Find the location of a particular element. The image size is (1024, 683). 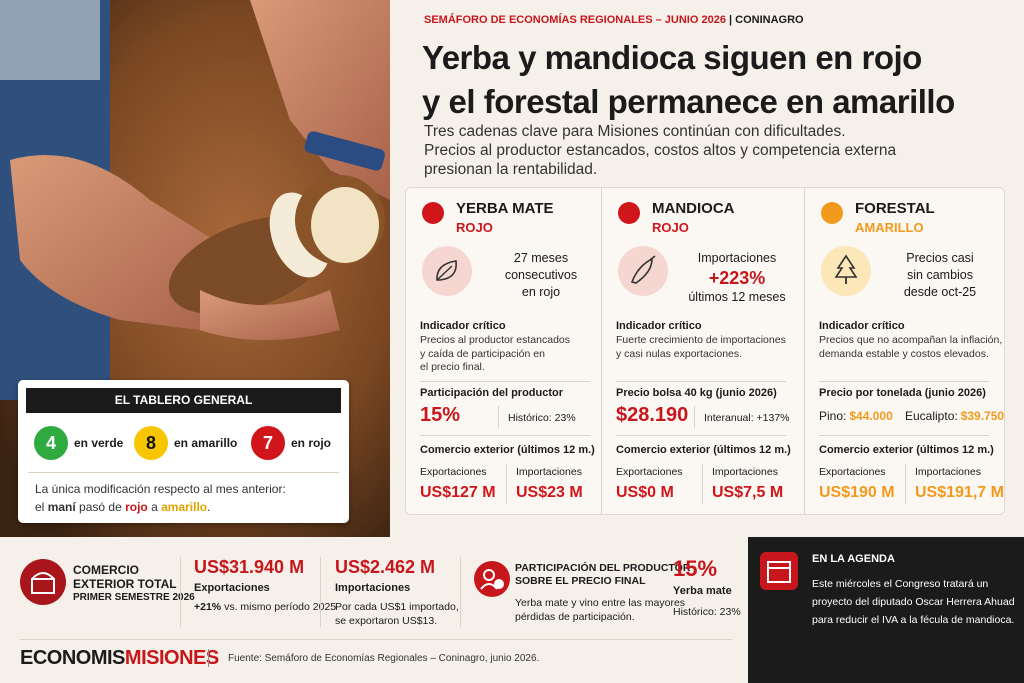

count-label: en verde is located at coordinates (99, 443).